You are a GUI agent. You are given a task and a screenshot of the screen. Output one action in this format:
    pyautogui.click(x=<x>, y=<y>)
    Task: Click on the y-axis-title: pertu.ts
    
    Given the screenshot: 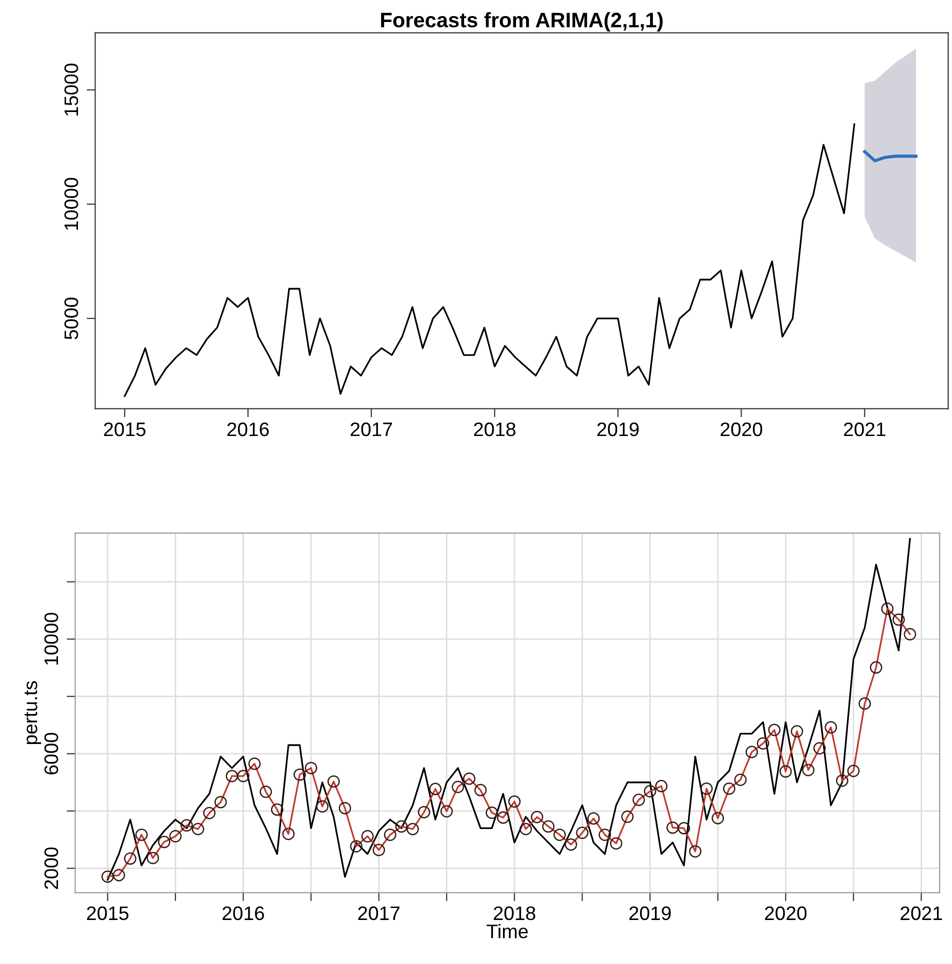 What is the action you would take?
    pyautogui.click(x=33, y=712)
    